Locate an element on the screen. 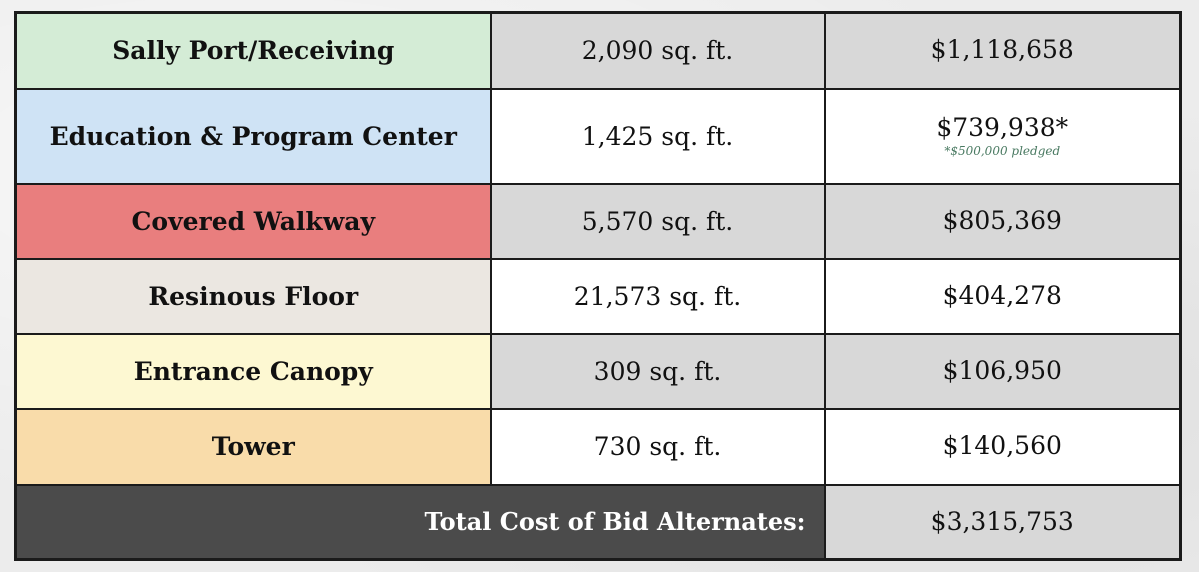  total-row: Total Cost of Bid Alternates: $3,315,753 is located at coordinates (598, 522).